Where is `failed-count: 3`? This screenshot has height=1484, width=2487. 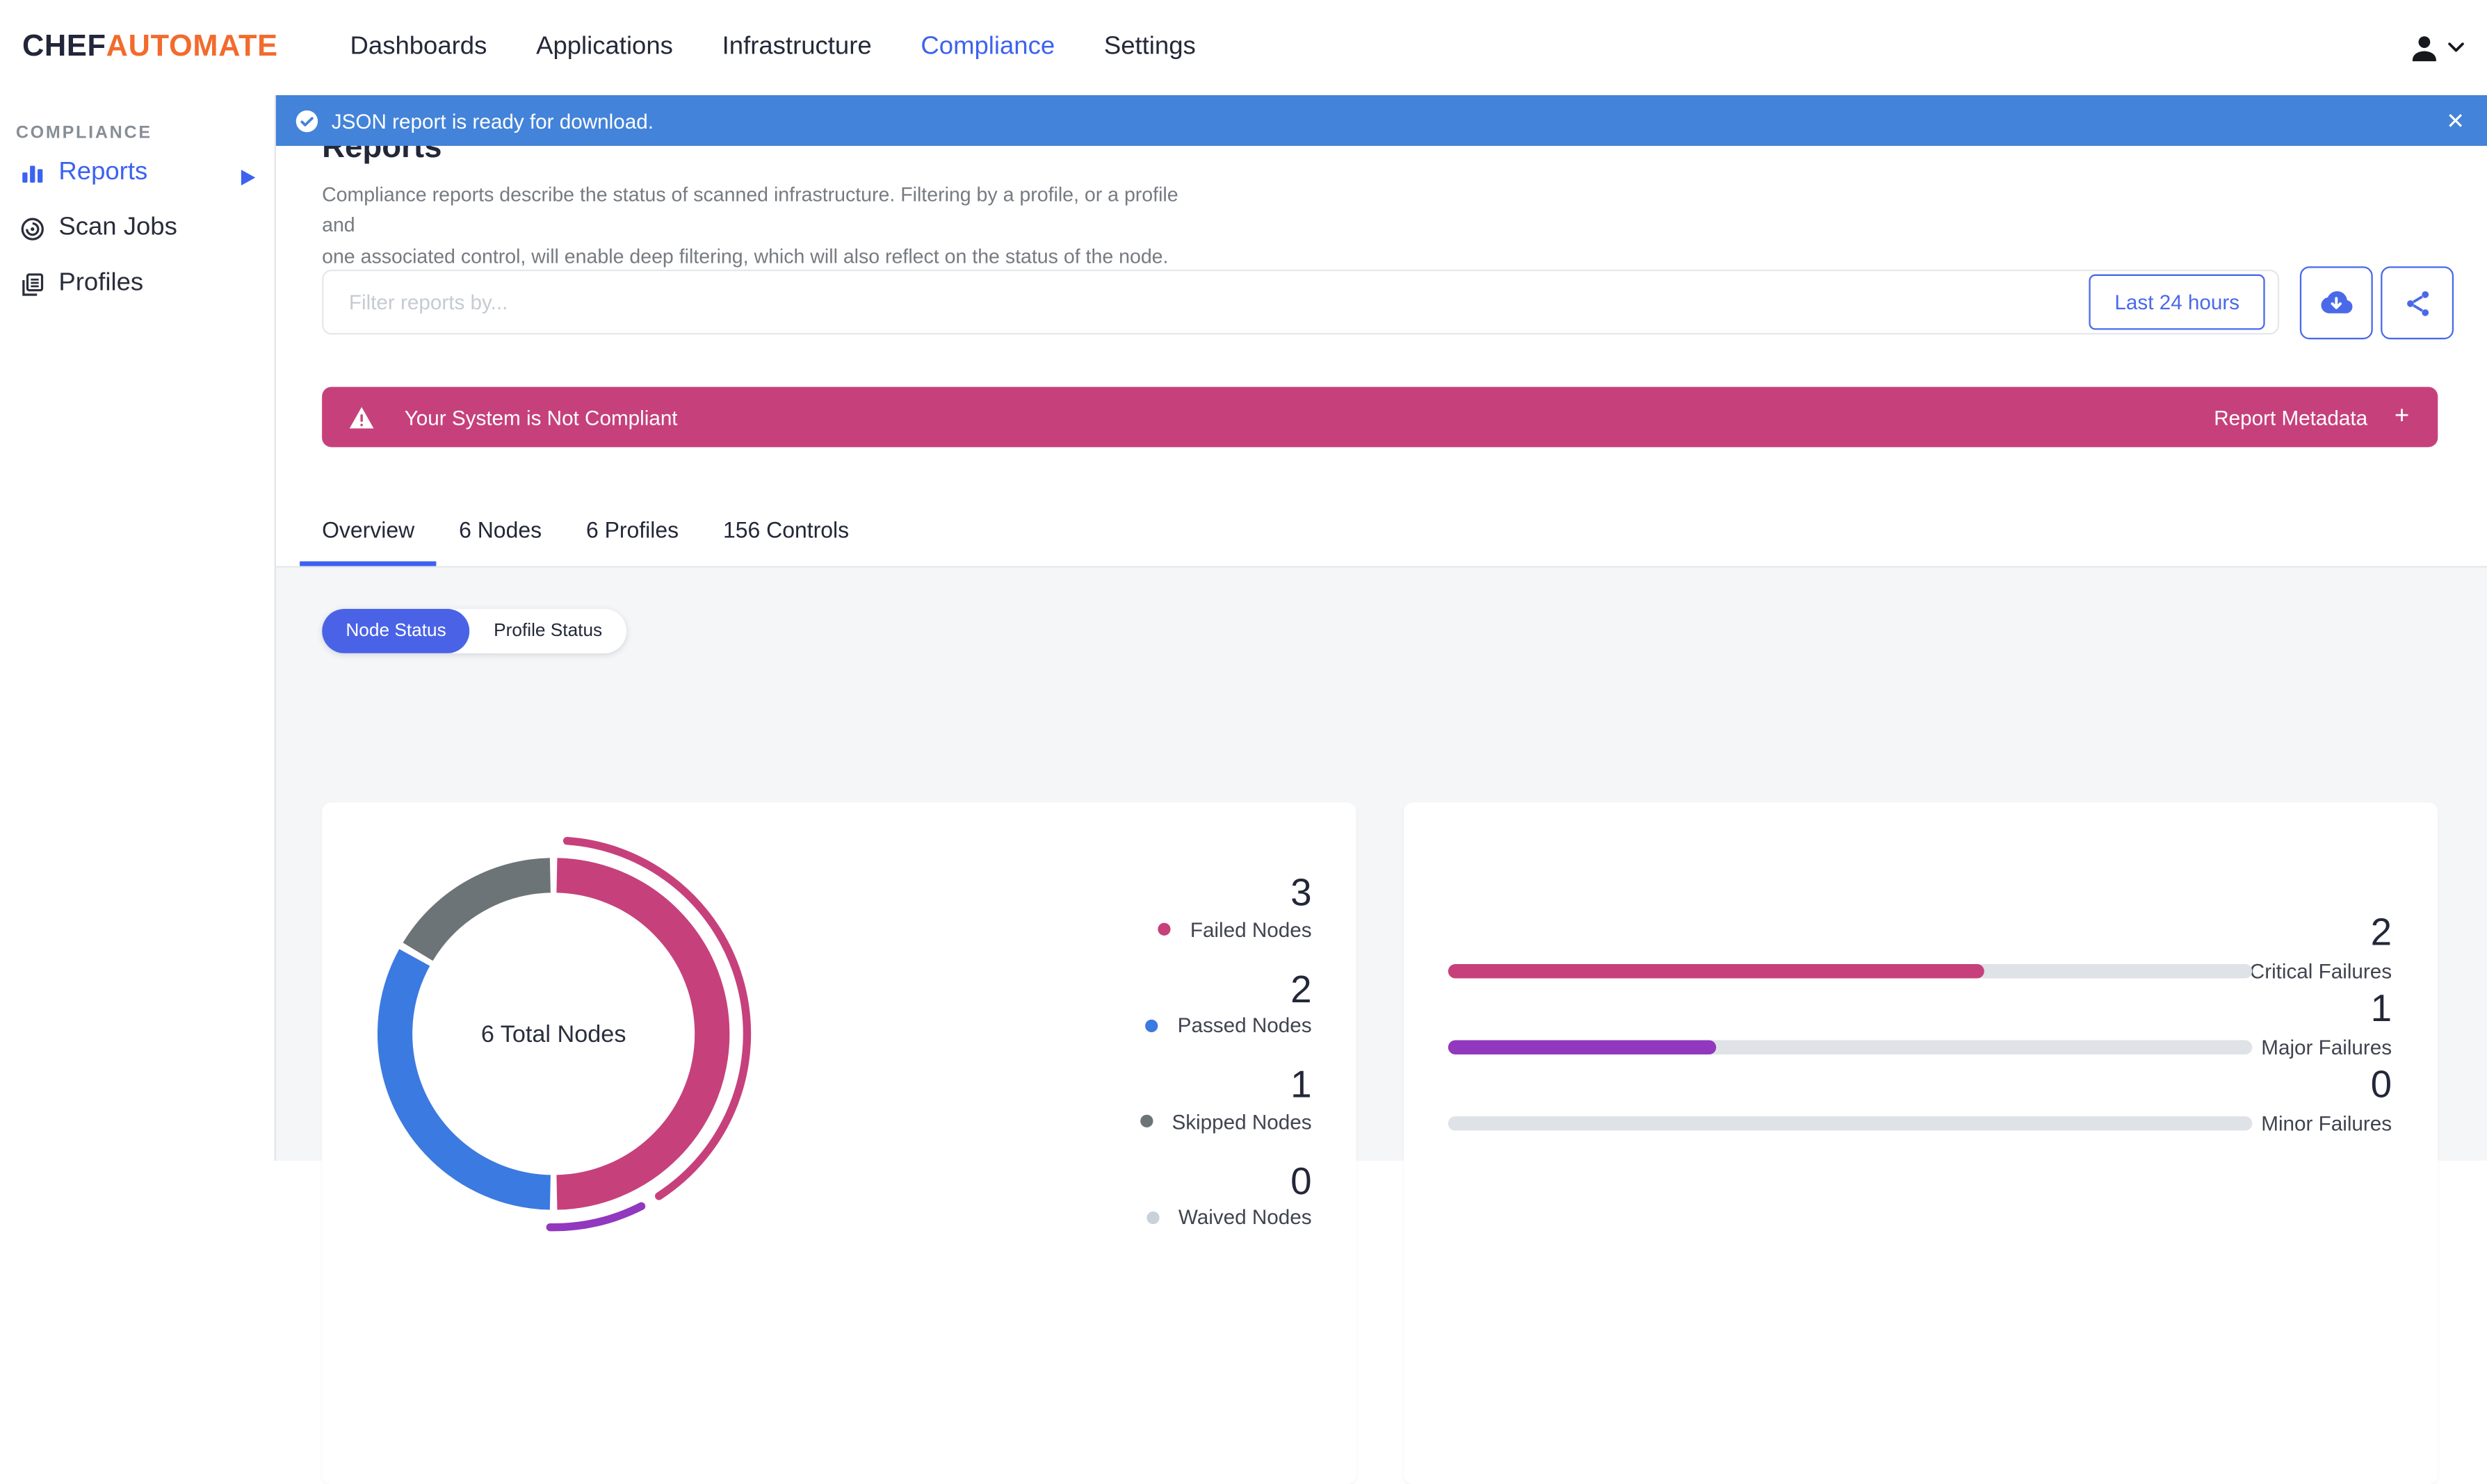 failed-count: 3 is located at coordinates (1301, 893).